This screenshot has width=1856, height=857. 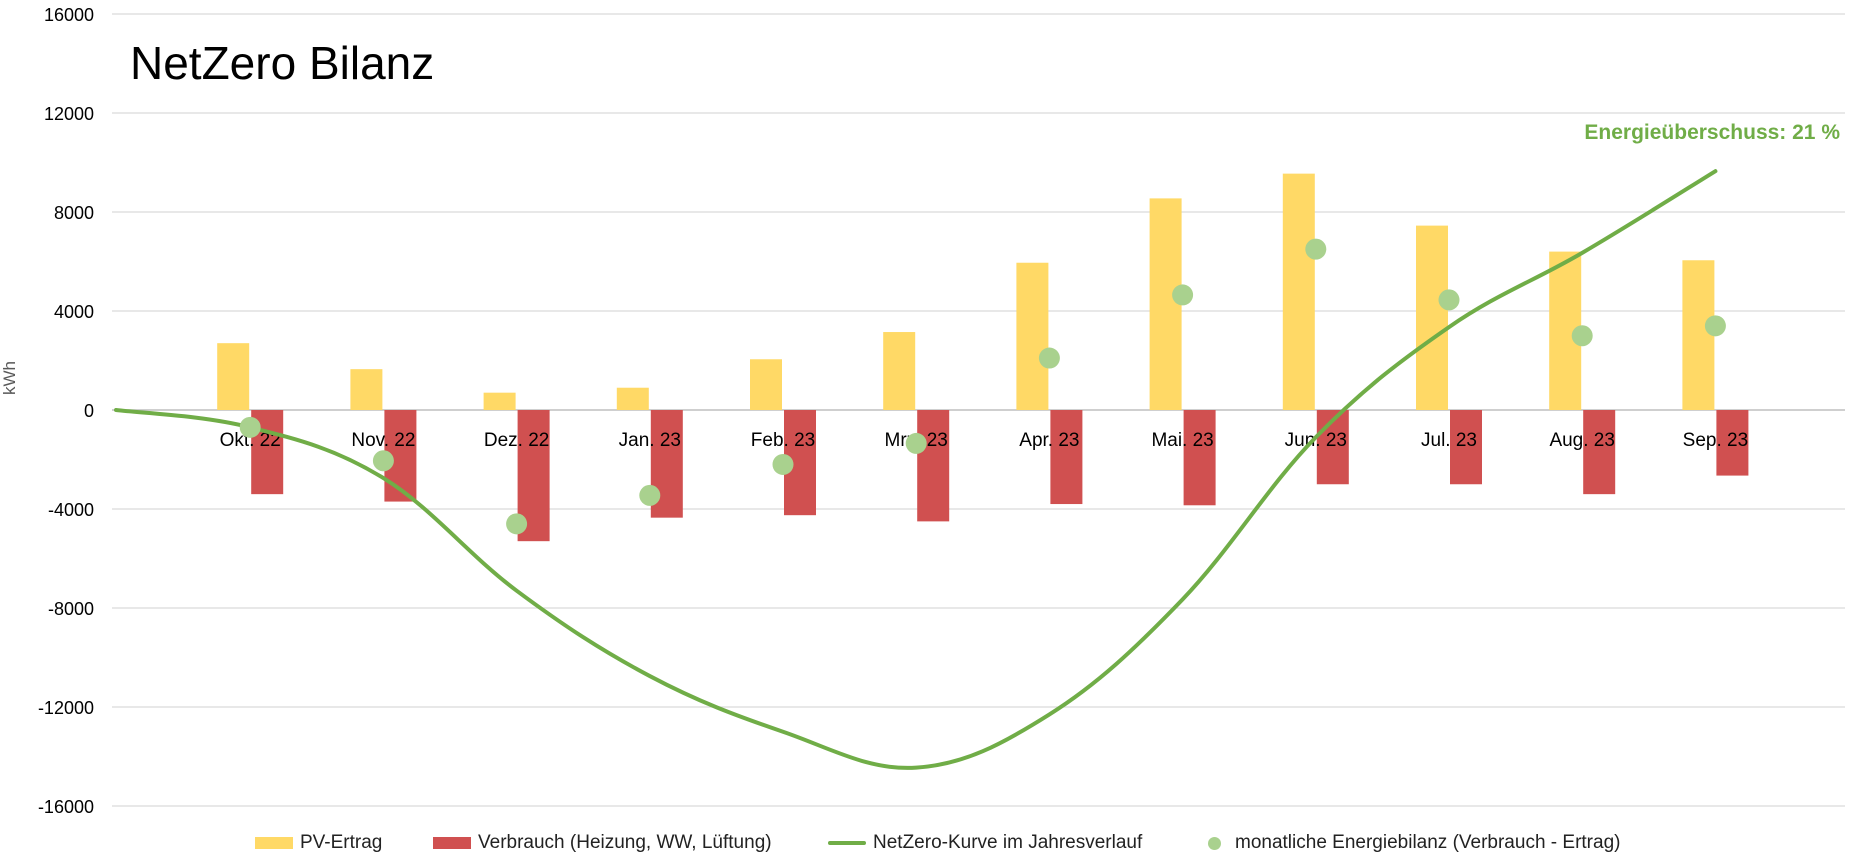 What do you see at coordinates (1316, 440) in the screenshot?
I see `x-tick-label: Jun. 23` at bounding box center [1316, 440].